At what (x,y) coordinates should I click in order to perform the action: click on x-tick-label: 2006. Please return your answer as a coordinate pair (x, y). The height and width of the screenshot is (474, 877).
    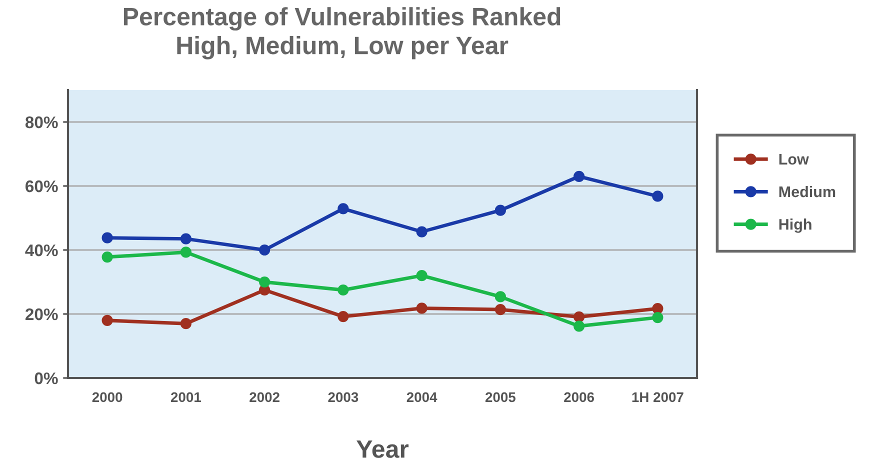
    Looking at the image, I should click on (579, 397).